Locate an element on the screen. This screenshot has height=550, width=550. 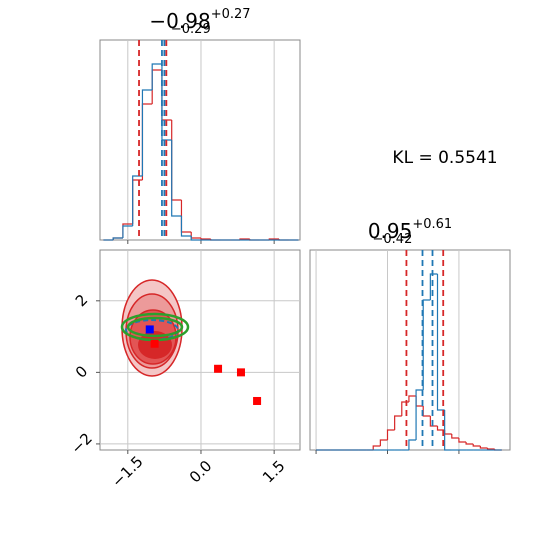
x-tick-label: 0.0 is located at coordinates (201, 472).